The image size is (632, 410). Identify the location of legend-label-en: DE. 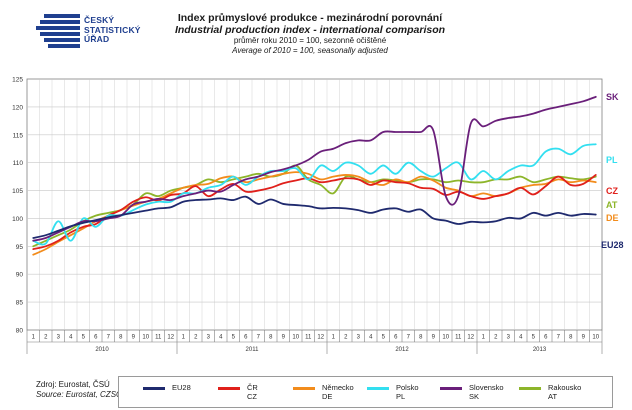
(327, 396).